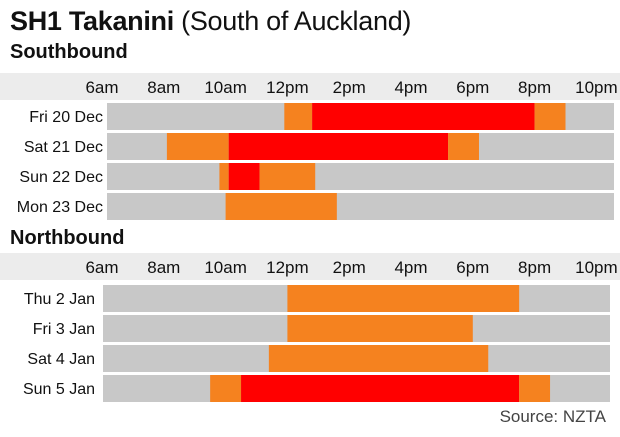 This screenshot has height=437, width=620. I want to click on chart-title: SH1 Takanini (South of Auckland), so click(210, 21).